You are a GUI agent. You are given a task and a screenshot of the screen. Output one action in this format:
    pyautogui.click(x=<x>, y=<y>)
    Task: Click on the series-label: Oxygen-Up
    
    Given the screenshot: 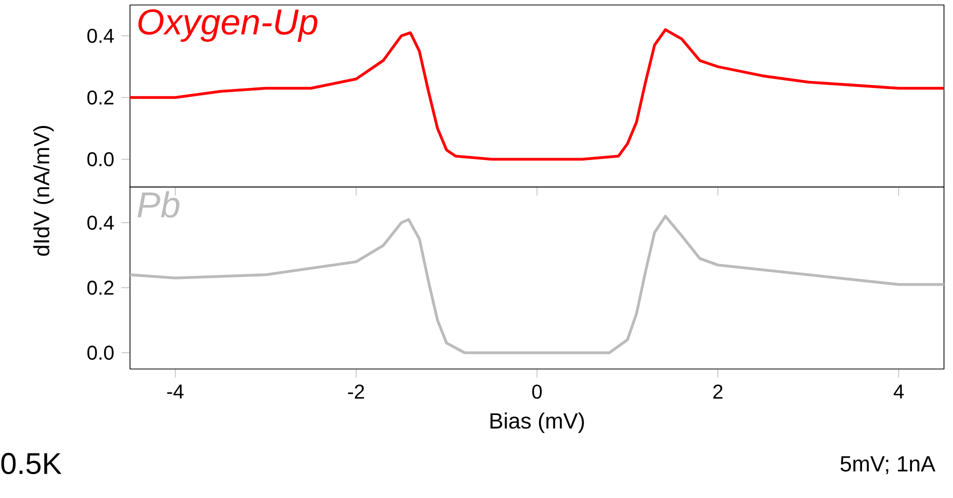 What is the action you would take?
    pyautogui.click(x=228, y=25)
    